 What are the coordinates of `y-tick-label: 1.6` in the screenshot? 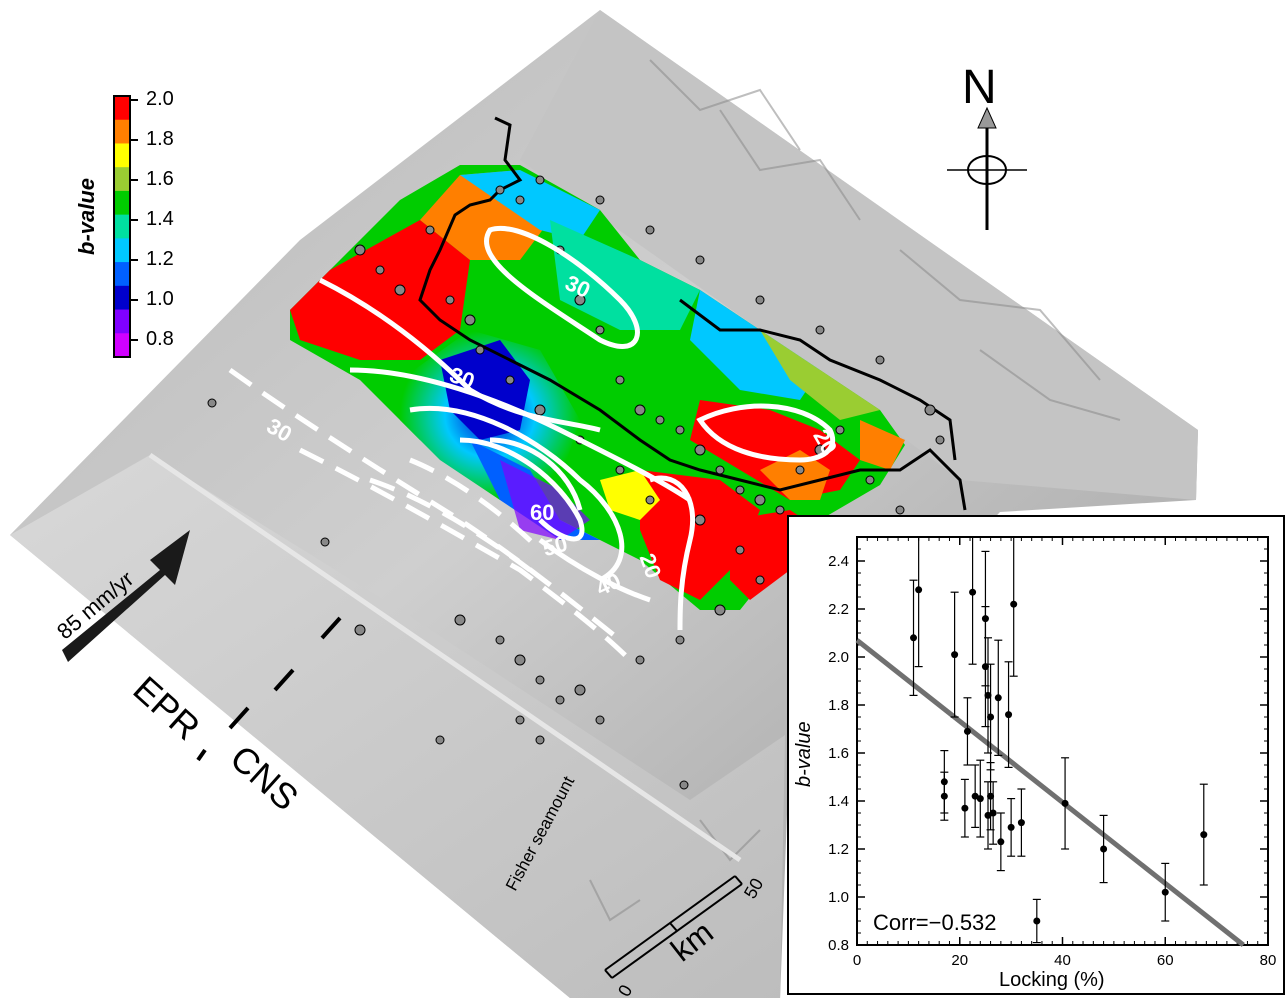 It's located at (838, 753).